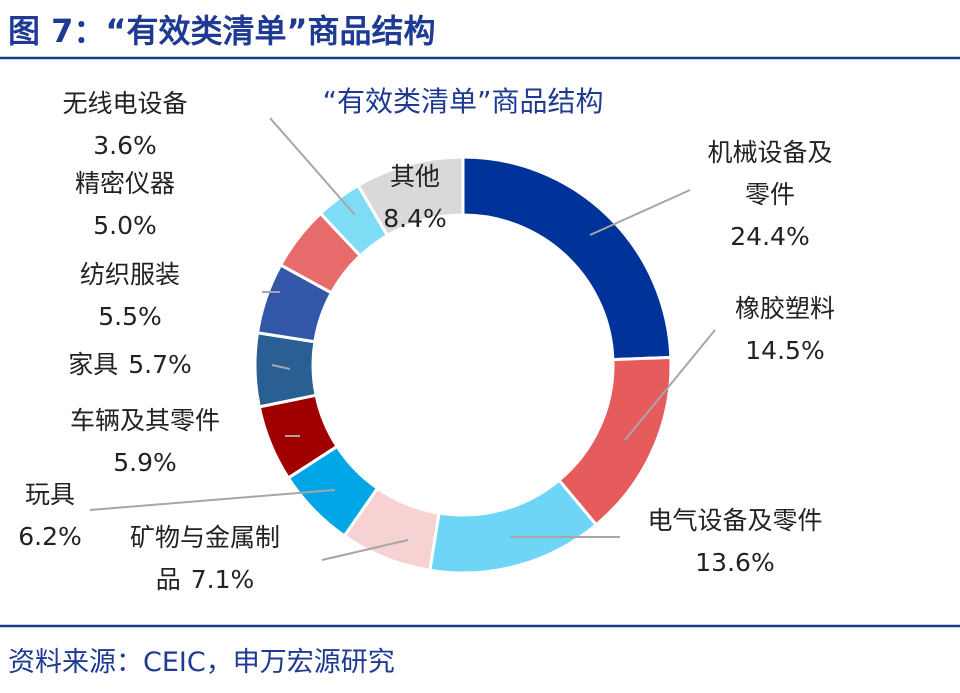 Image resolution: width=960 pixels, height=693 pixels. I want to click on category-label: 纺织服装, so click(129, 274).